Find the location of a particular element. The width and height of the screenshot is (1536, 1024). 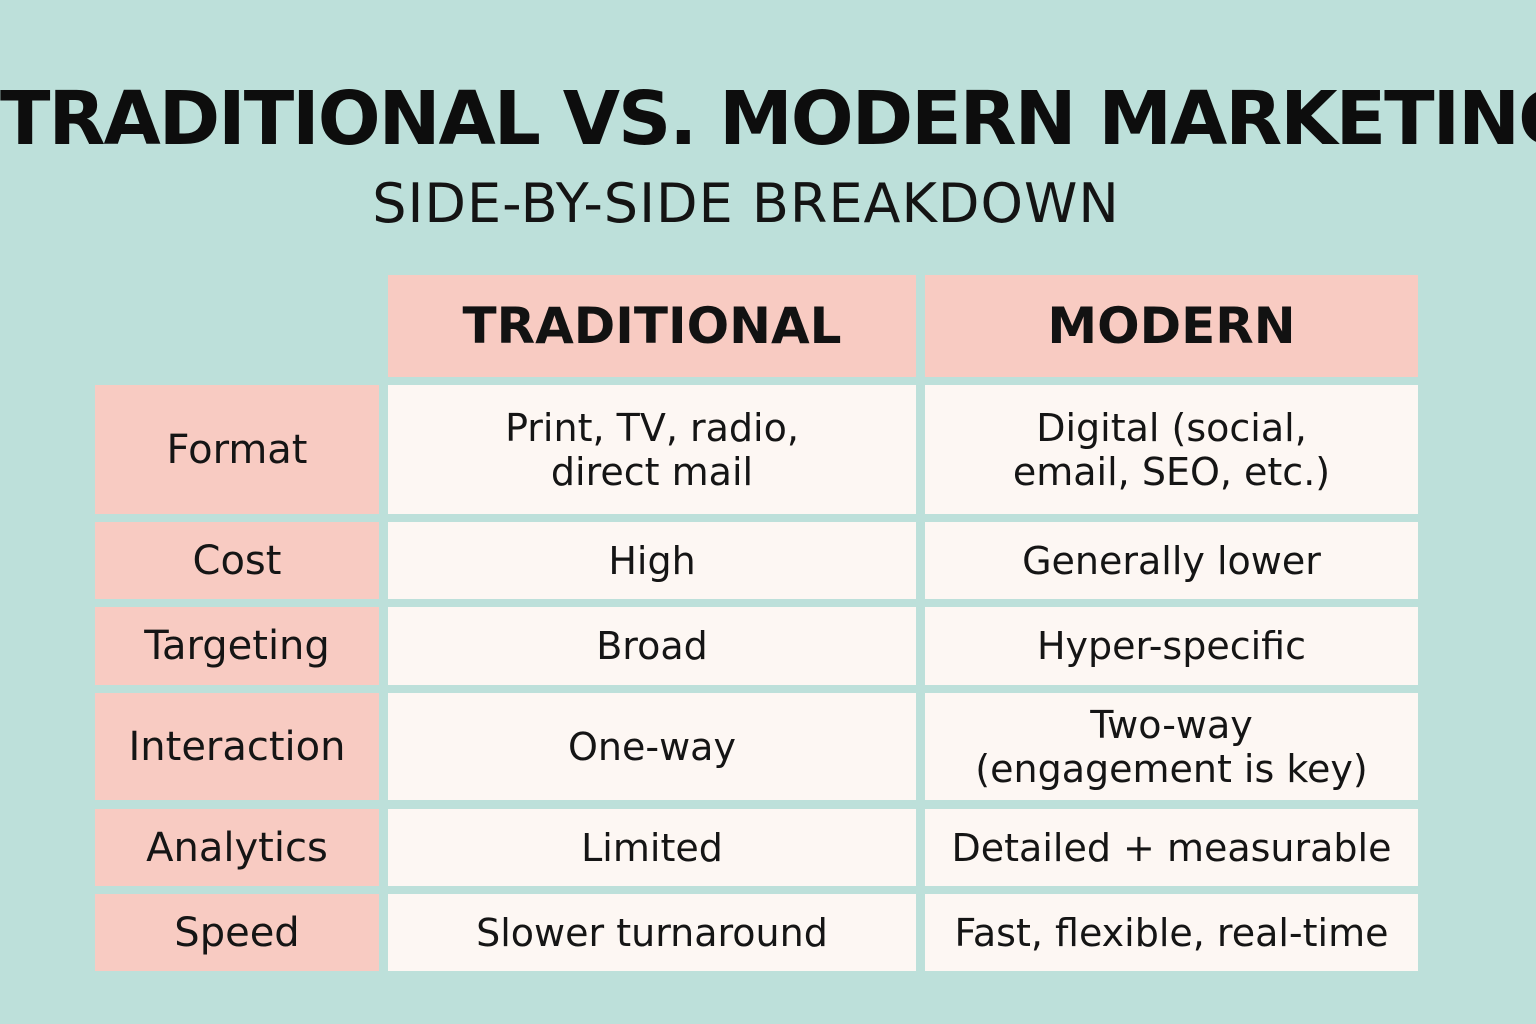

cell-modern-cost: Generally lower is located at coordinates (1171, 560).